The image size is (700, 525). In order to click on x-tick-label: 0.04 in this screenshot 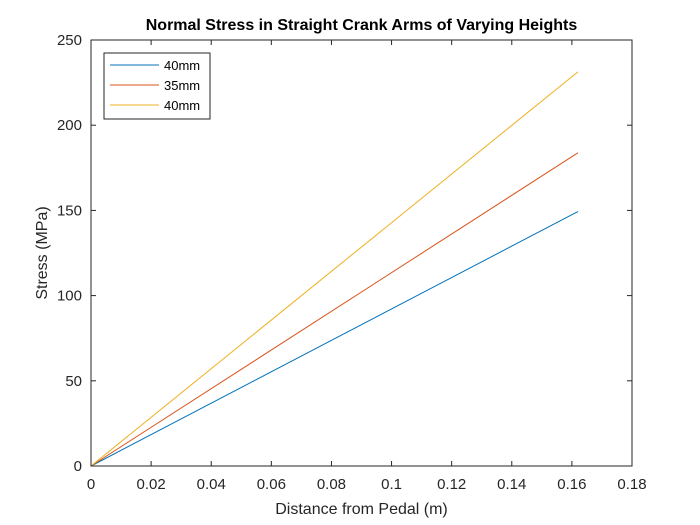, I will do `click(211, 484)`.